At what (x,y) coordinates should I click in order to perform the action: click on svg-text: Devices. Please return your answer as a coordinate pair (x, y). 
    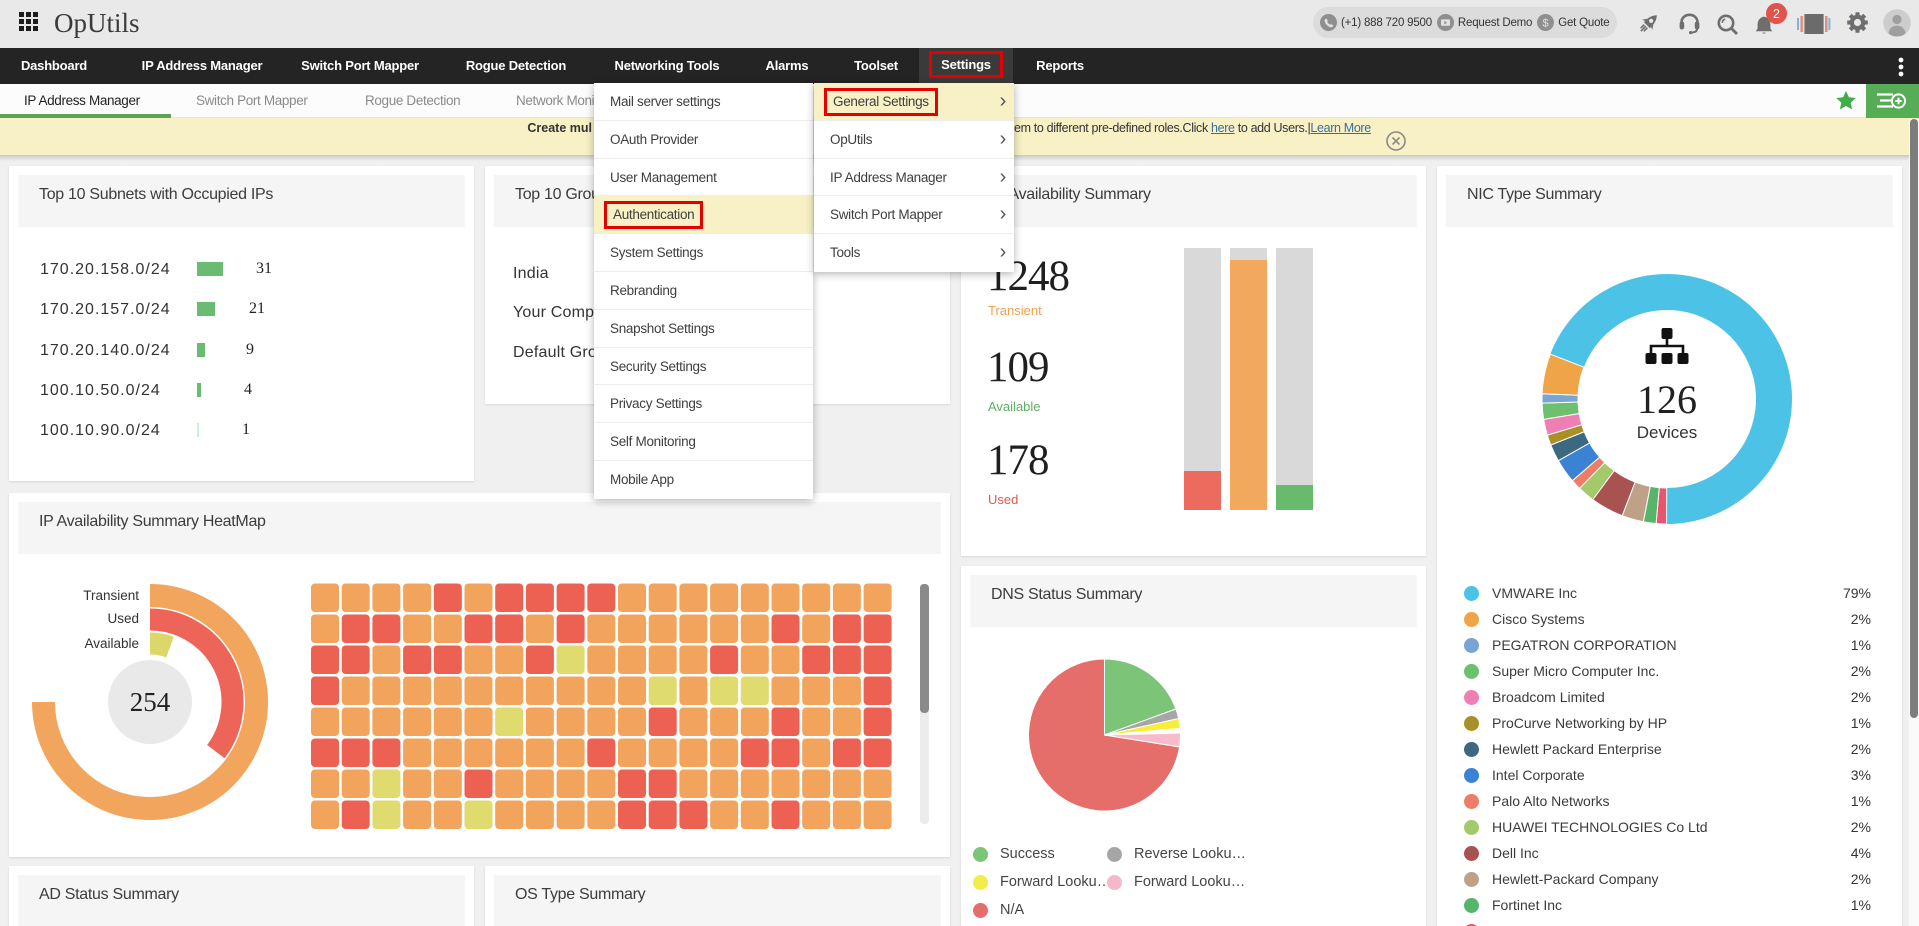
    Looking at the image, I should click on (1667, 432).